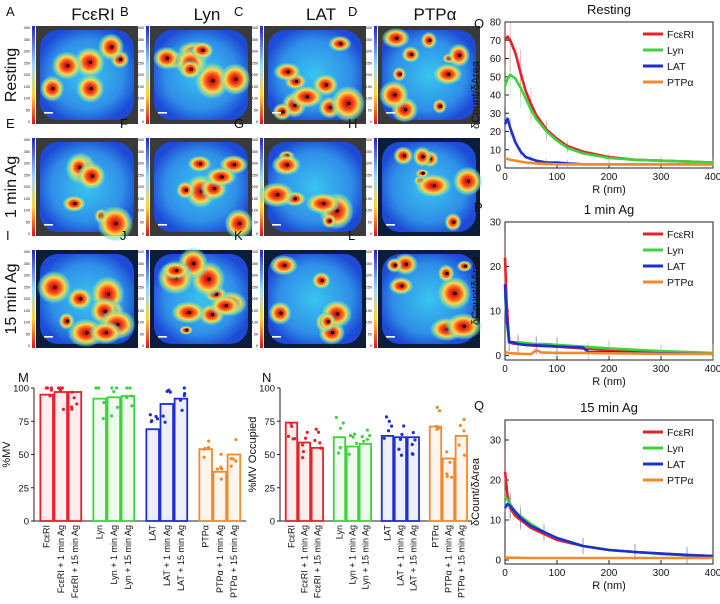  What do you see at coordinates (255, 28) in the screenshot?
I see `colorbar-tick-label: 400` at bounding box center [255, 28].